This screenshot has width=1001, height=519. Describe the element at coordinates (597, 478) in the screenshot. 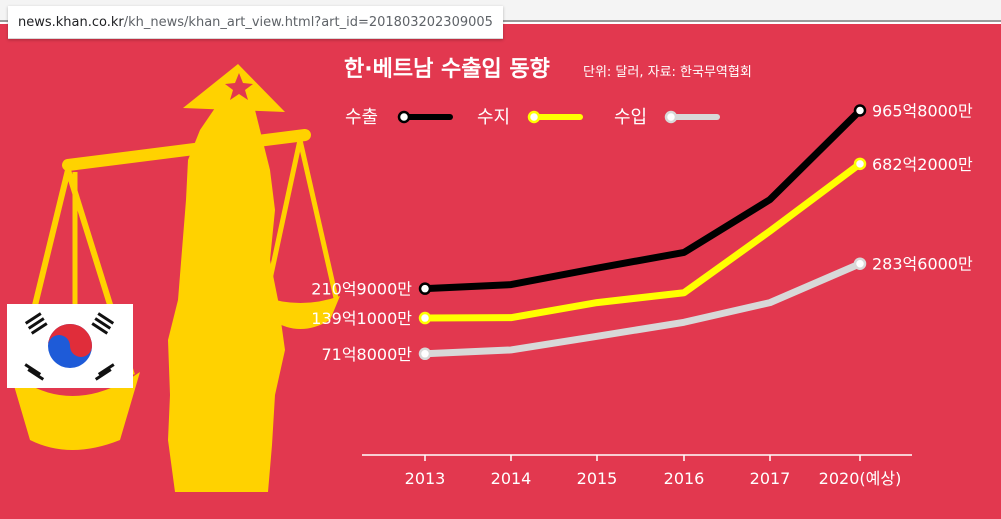

I see `x-tick-label: 2015` at that location.